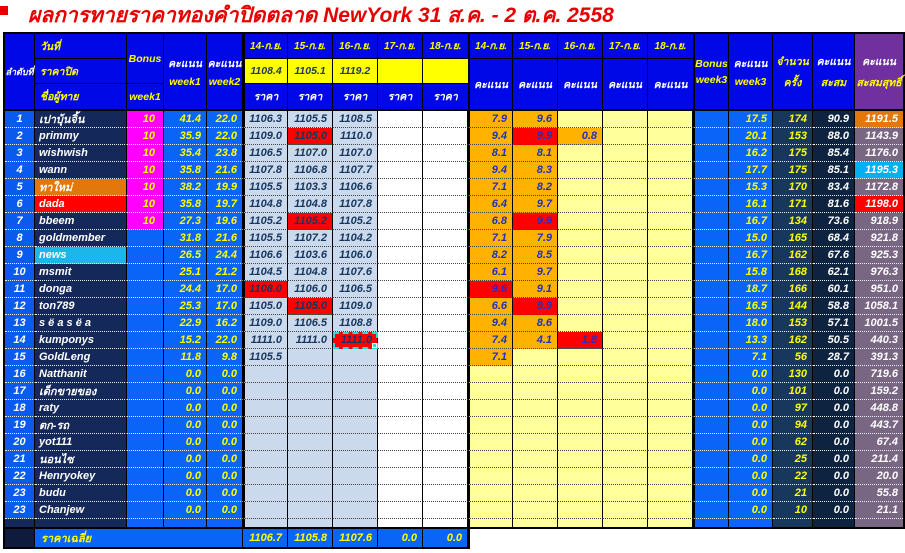  What do you see at coordinates (793, 255) in the screenshot?
I see `count-cell: 162` at bounding box center [793, 255].